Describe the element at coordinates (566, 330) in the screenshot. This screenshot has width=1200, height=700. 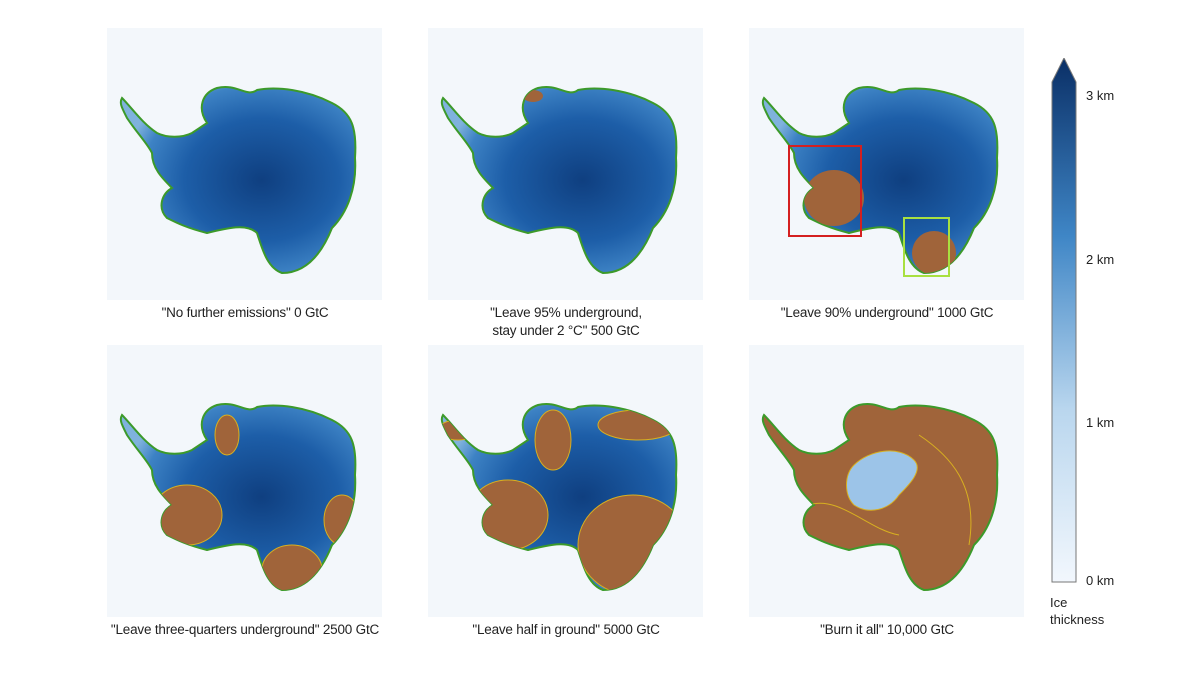
I see `caption-line-2: stay under 2 °C" 500 GtC` at that location.